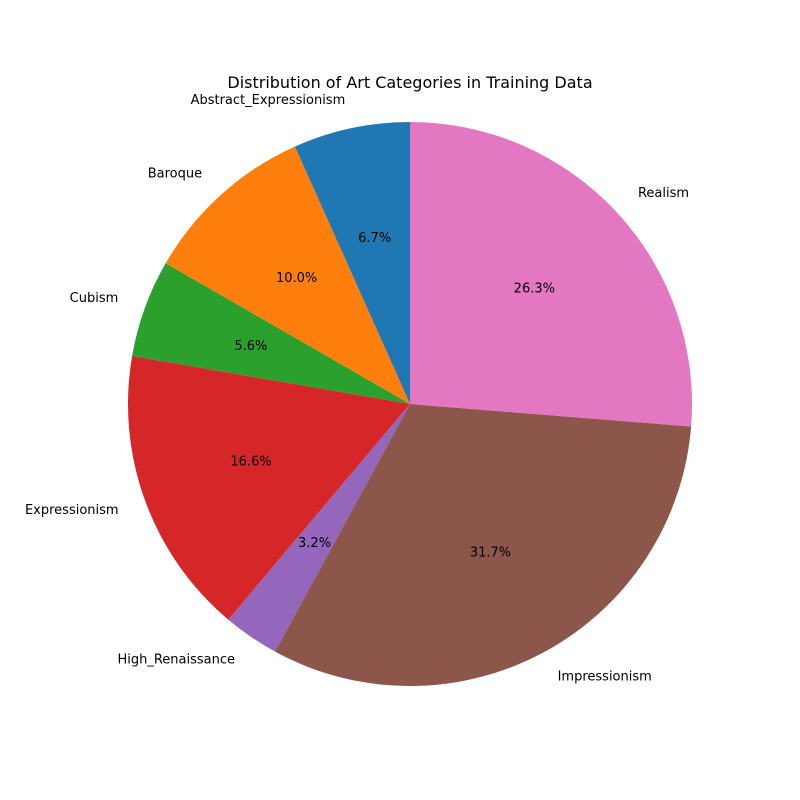 The height and width of the screenshot is (800, 800). I want to click on slice-percent-cubism: 5.6%, so click(250, 346).